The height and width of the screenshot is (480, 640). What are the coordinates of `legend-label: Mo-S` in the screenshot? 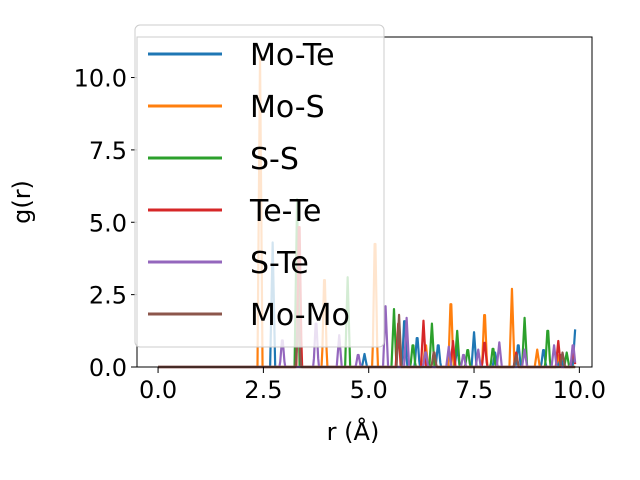 It's located at (287, 107).